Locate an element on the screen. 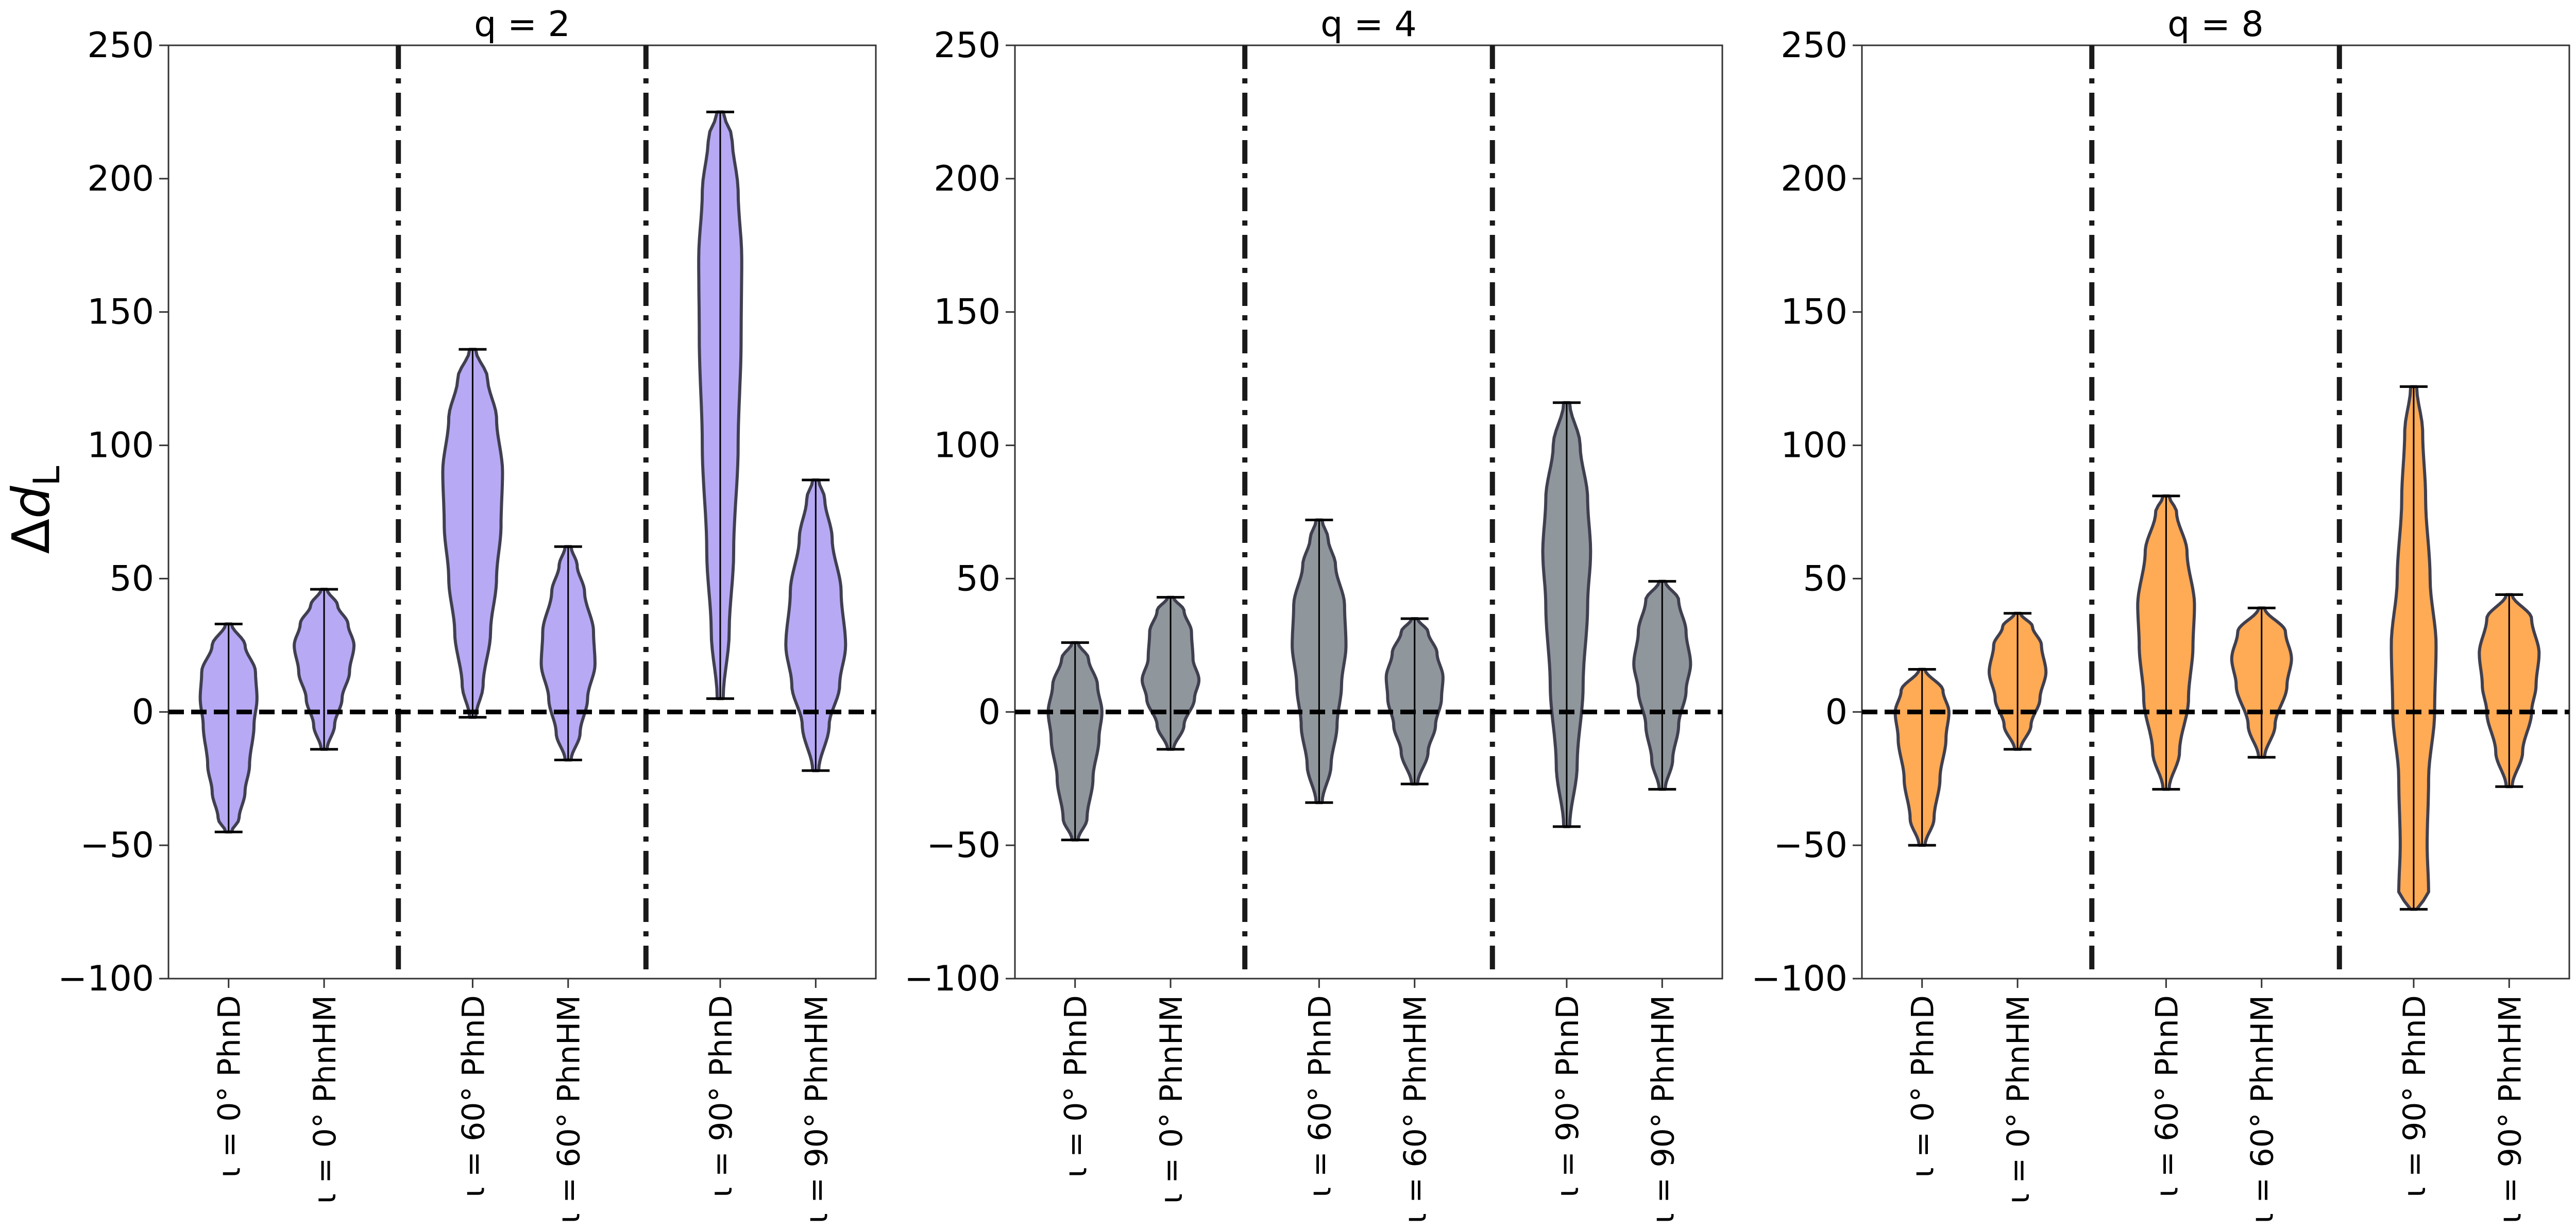 The image size is (2576, 1231). panel-title: q = 4 is located at coordinates (1368, 24).